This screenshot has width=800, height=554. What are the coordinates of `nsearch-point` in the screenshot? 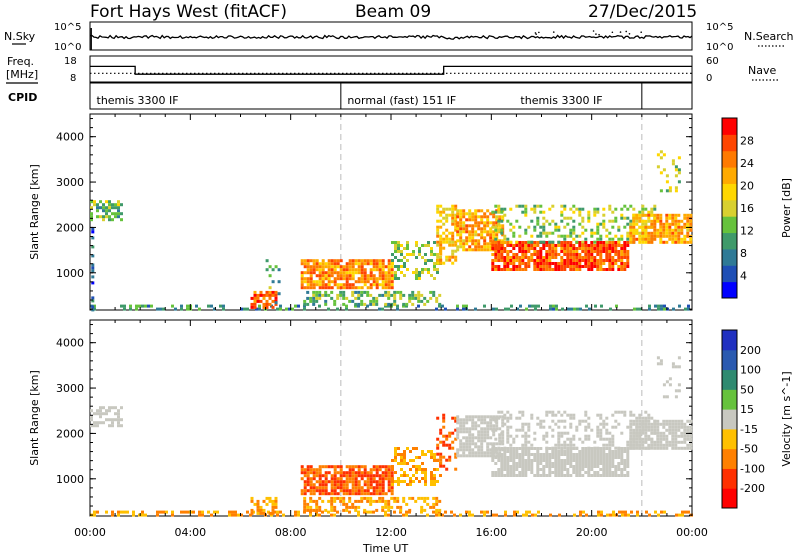 It's located at (593, 31).